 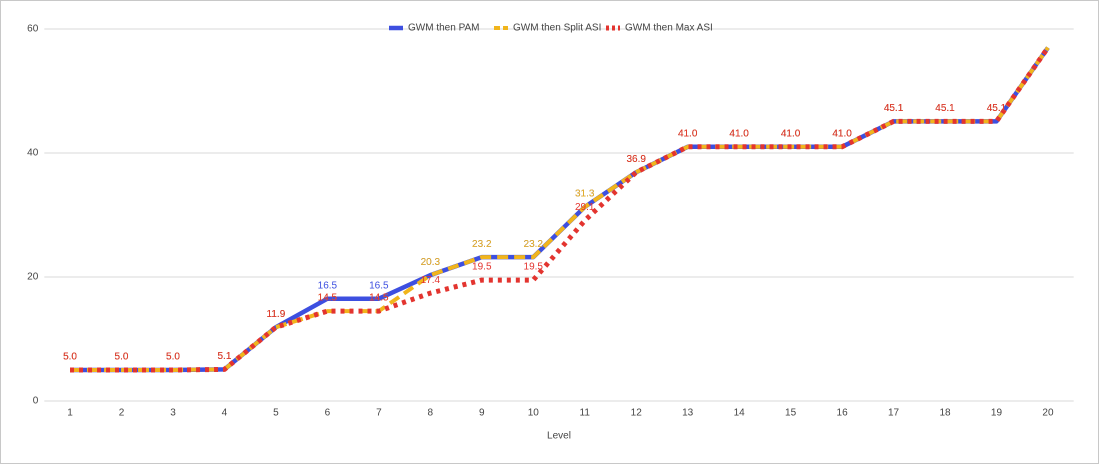 What do you see at coordinates (379, 413) in the screenshot?
I see `x-tick-label: 7` at bounding box center [379, 413].